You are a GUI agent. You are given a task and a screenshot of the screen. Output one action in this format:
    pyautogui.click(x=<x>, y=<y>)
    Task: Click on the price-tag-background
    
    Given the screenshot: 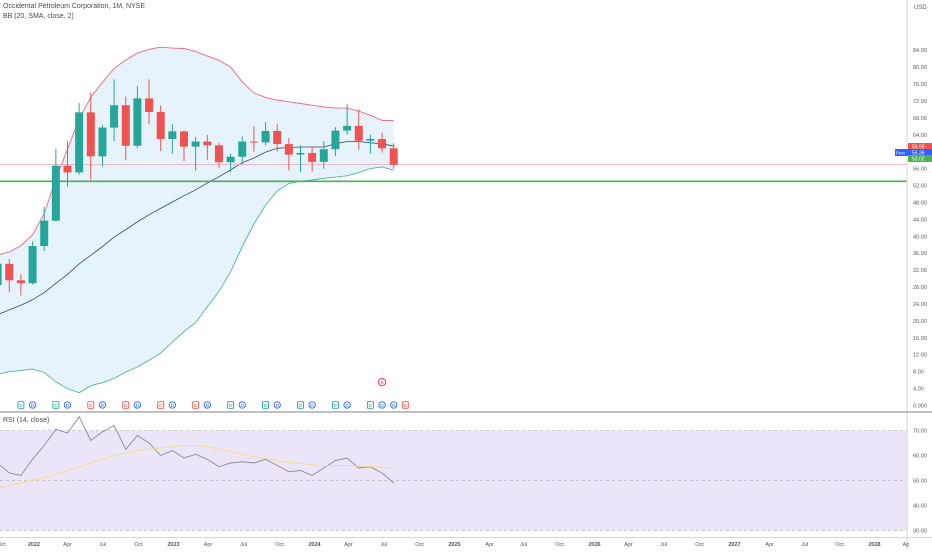 What is the action you would take?
    pyautogui.click(x=920, y=158)
    